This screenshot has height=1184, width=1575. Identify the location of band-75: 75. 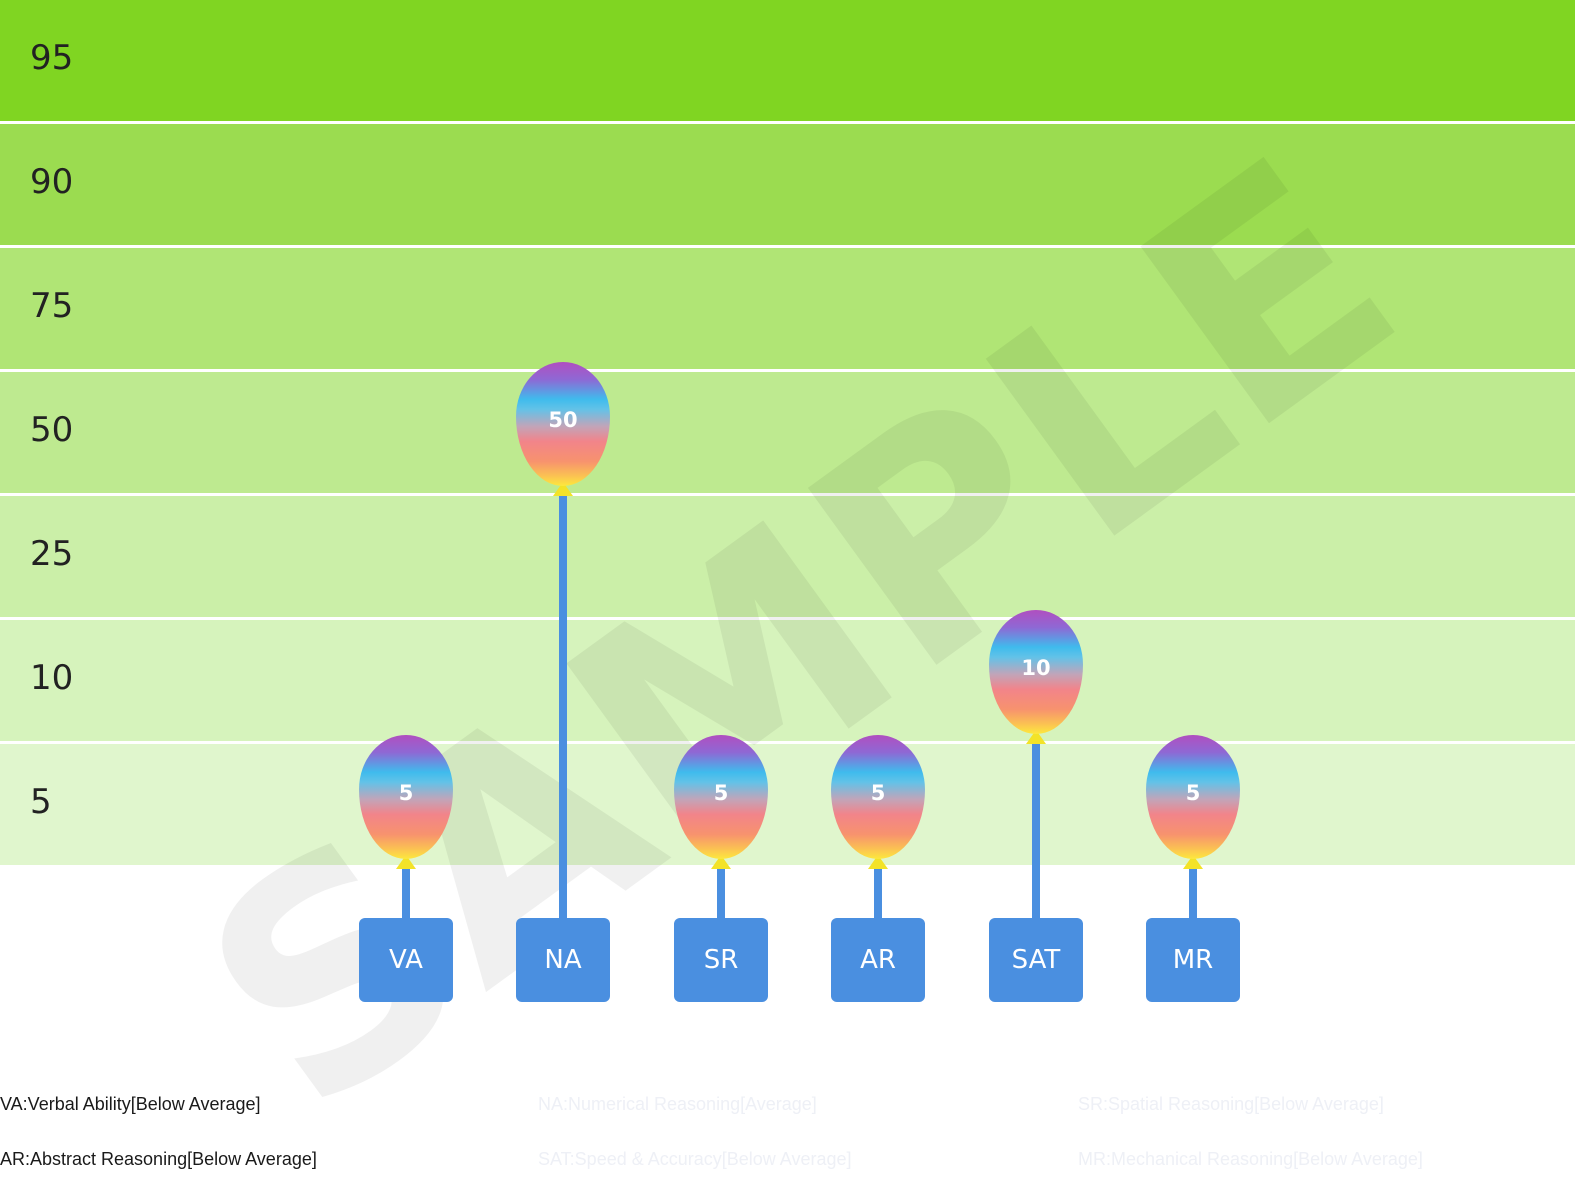
(787, 308).